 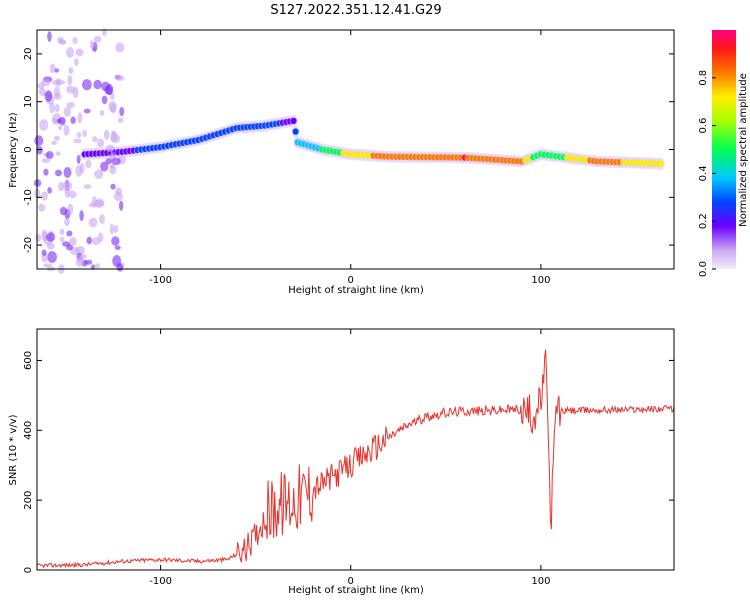 I want to click on colorbar-tick-label: 0.8, so click(x=703, y=78).